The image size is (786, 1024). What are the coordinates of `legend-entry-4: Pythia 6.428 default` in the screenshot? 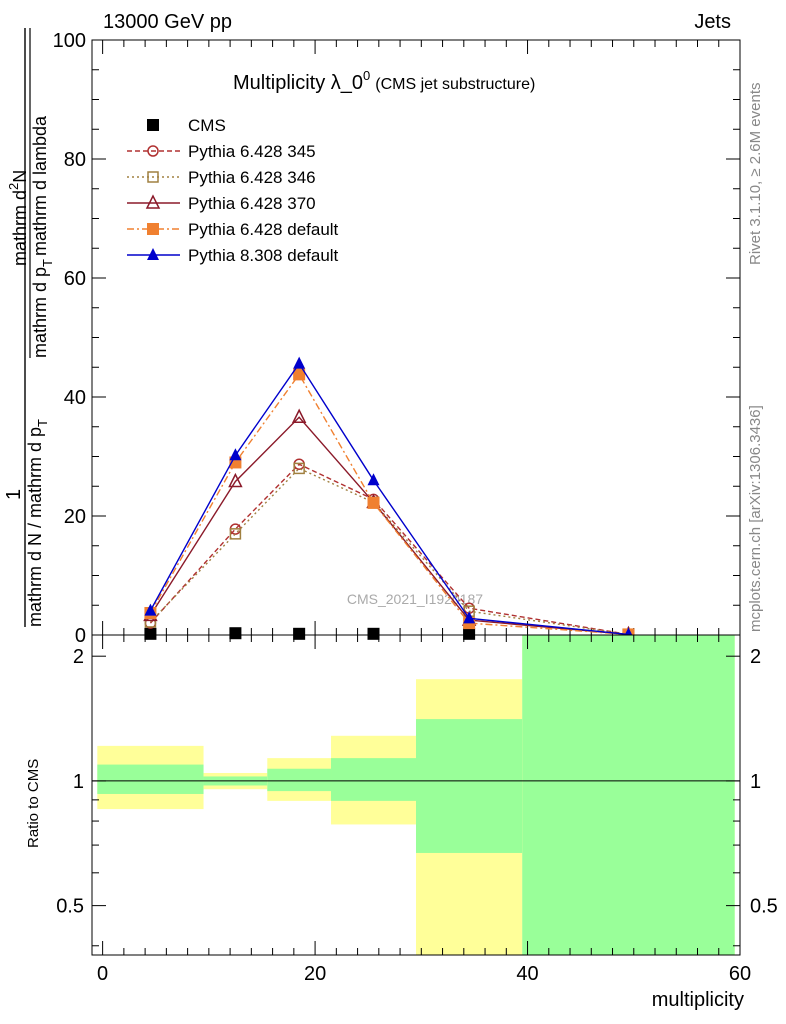 It's located at (233, 229).